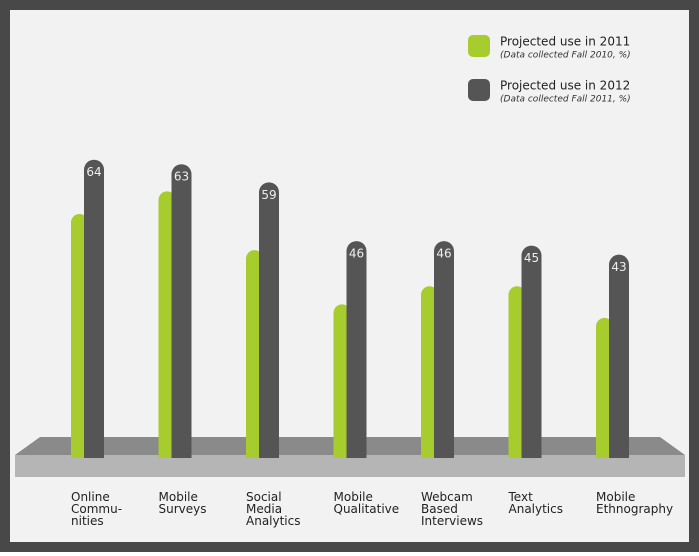  What do you see at coordinates (93, 172) in the screenshot?
I see `data-label: 64` at bounding box center [93, 172].